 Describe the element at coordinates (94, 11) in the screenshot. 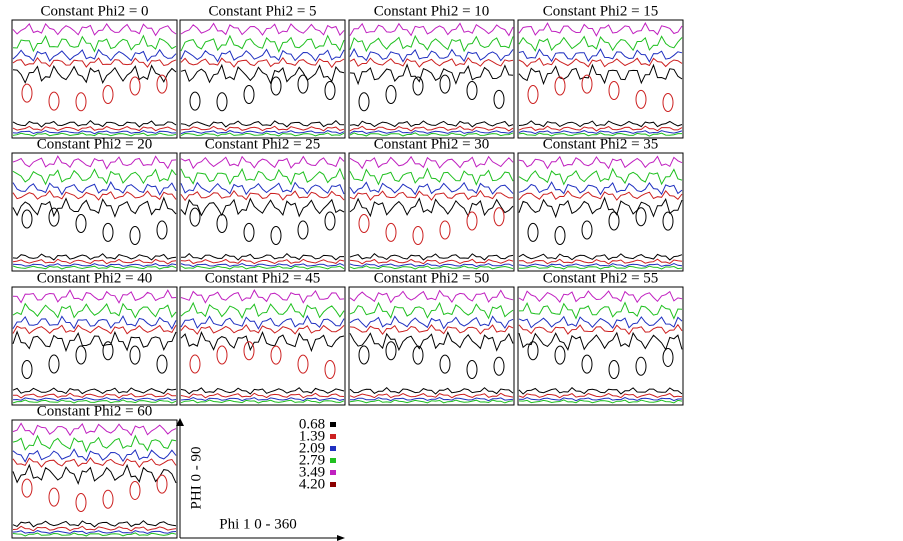

I see `panel-title: Constant Phi2 = 0` at that location.